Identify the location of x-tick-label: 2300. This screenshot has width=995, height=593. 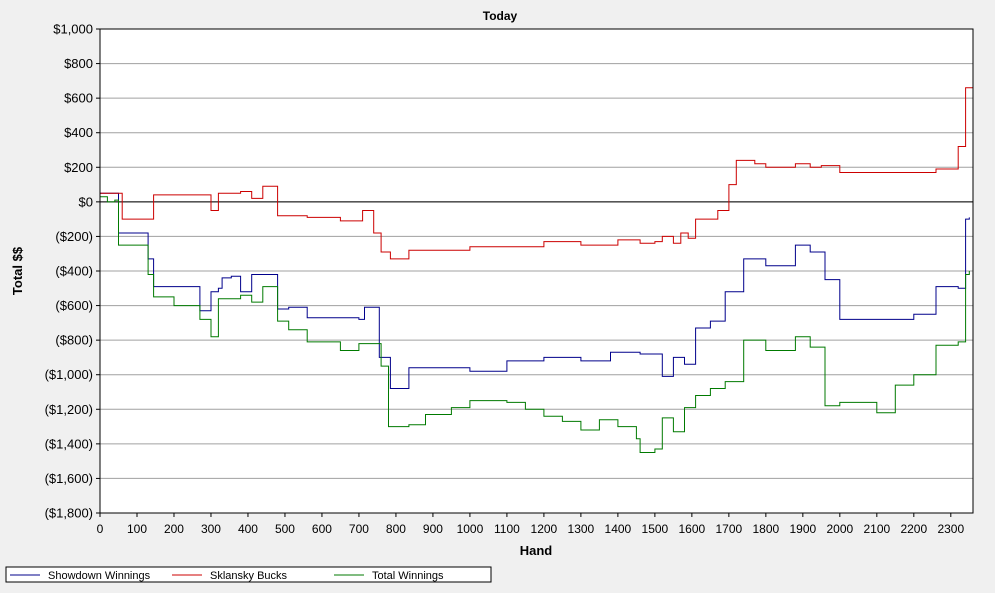
(950, 529).